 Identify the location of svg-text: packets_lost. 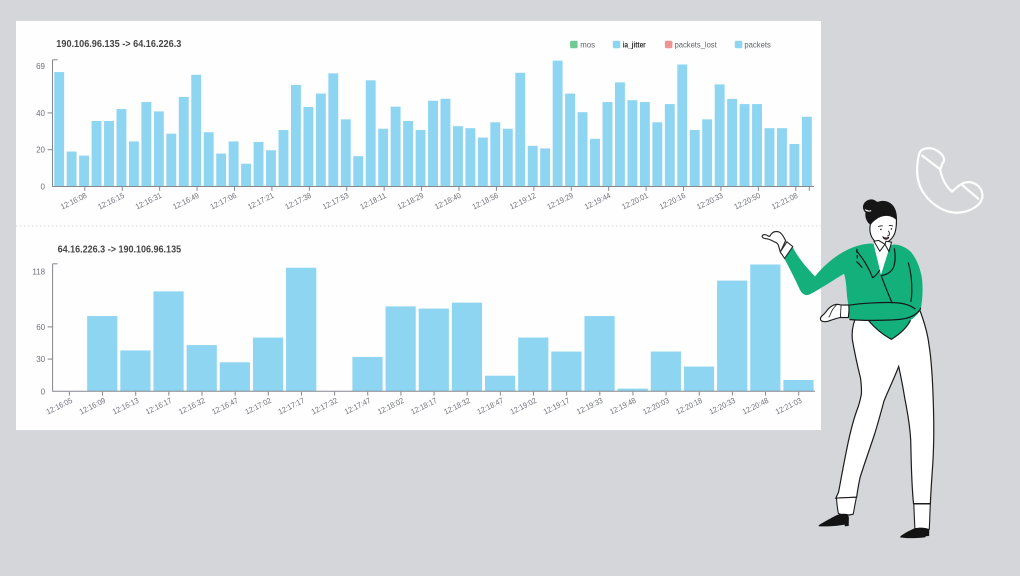
(696, 45).